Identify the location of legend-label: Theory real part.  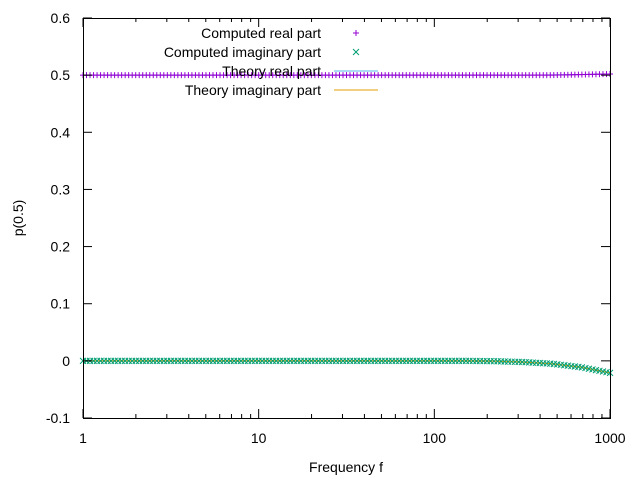
(271, 71).